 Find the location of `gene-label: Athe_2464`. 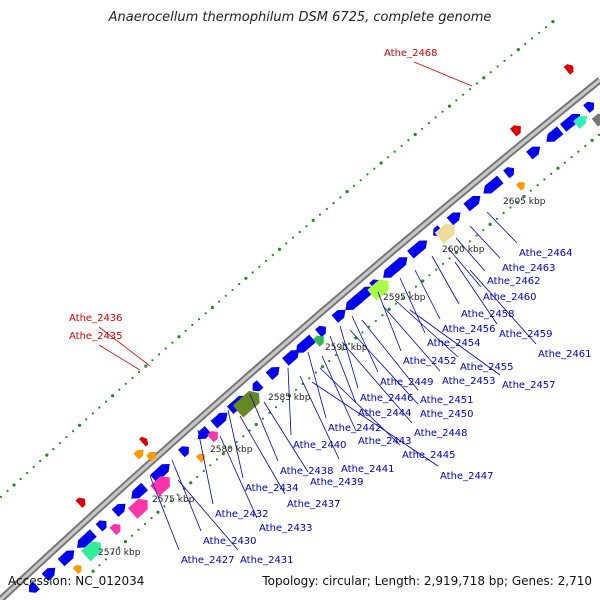

gene-label: Athe_2464 is located at coordinates (546, 253).